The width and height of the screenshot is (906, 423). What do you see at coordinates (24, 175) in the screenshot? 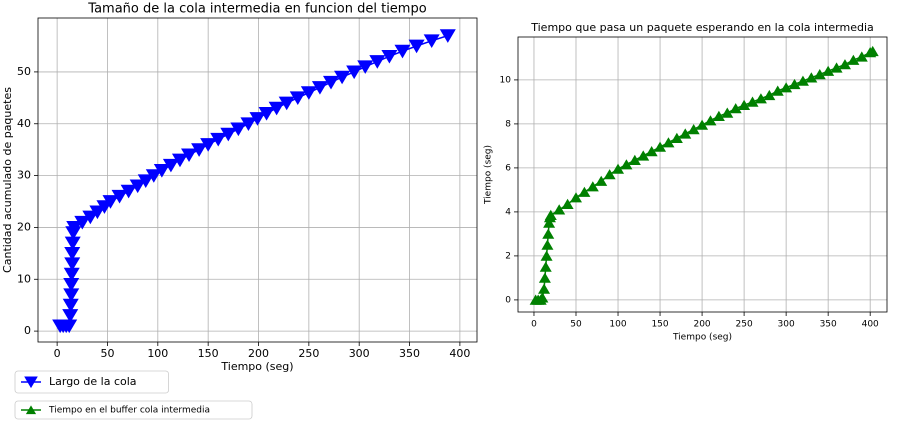
I see `y-tick-label: 30` at bounding box center [24, 175].